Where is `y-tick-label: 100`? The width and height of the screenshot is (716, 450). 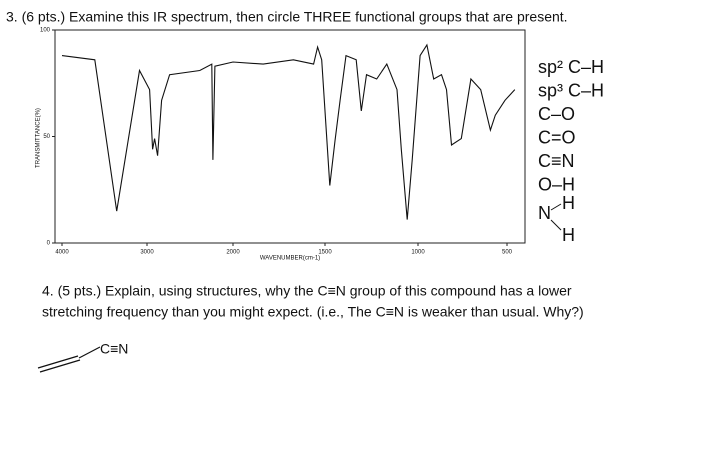 y-tick-label: 100 is located at coordinates (45, 31).